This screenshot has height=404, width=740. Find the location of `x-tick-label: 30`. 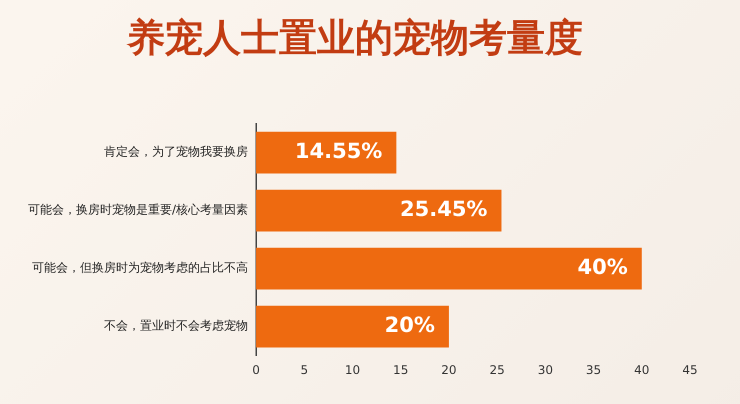

x-tick-label: 30 is located at coordinates (545, 369).